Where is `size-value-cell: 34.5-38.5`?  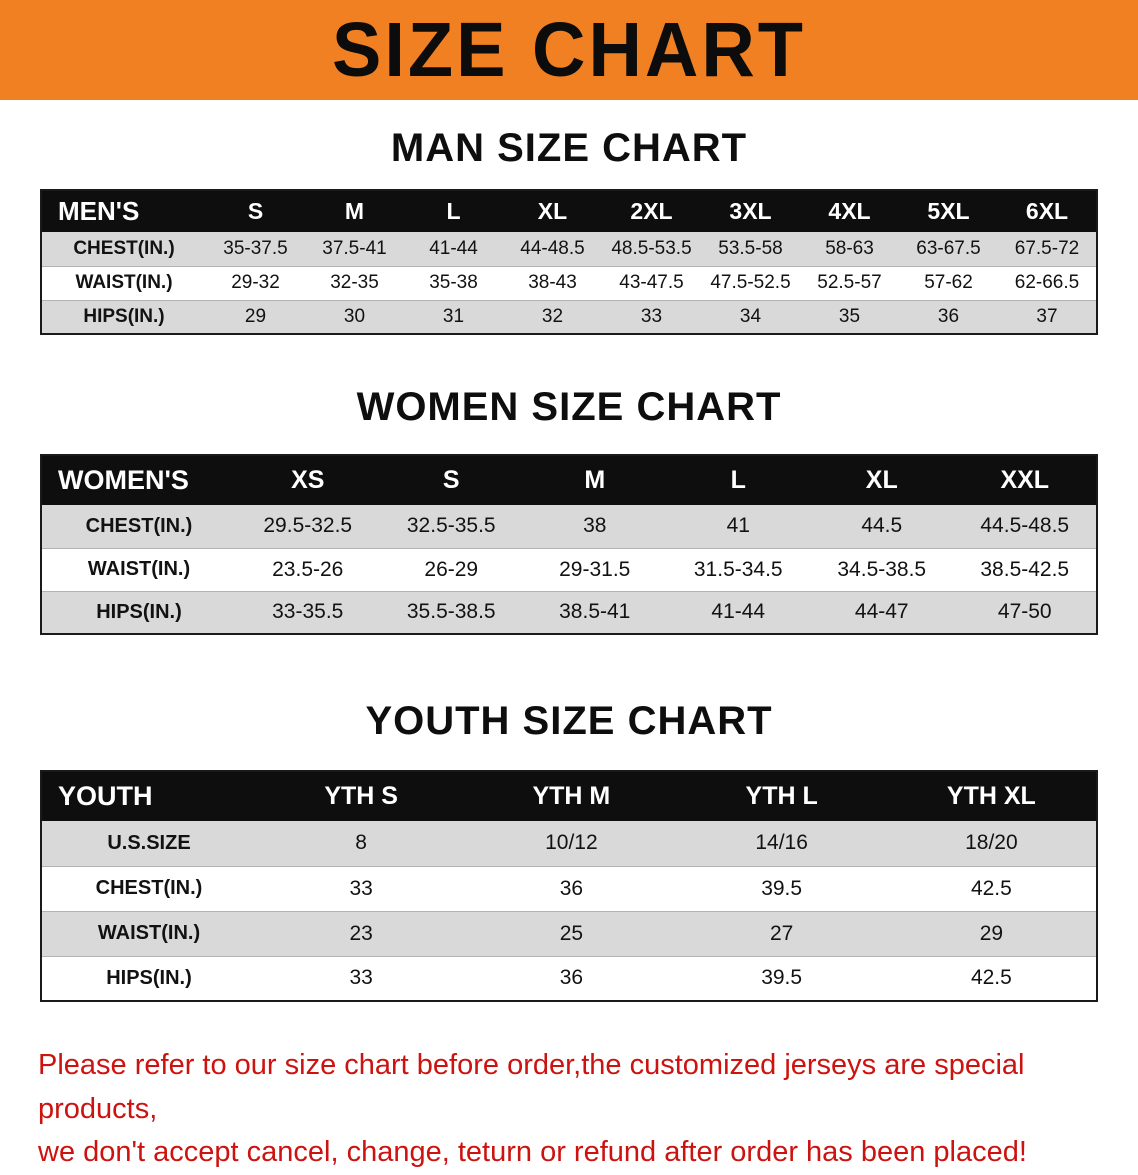 size-value-cell: 34.5-38.5 is located at coordinates (882, 569).